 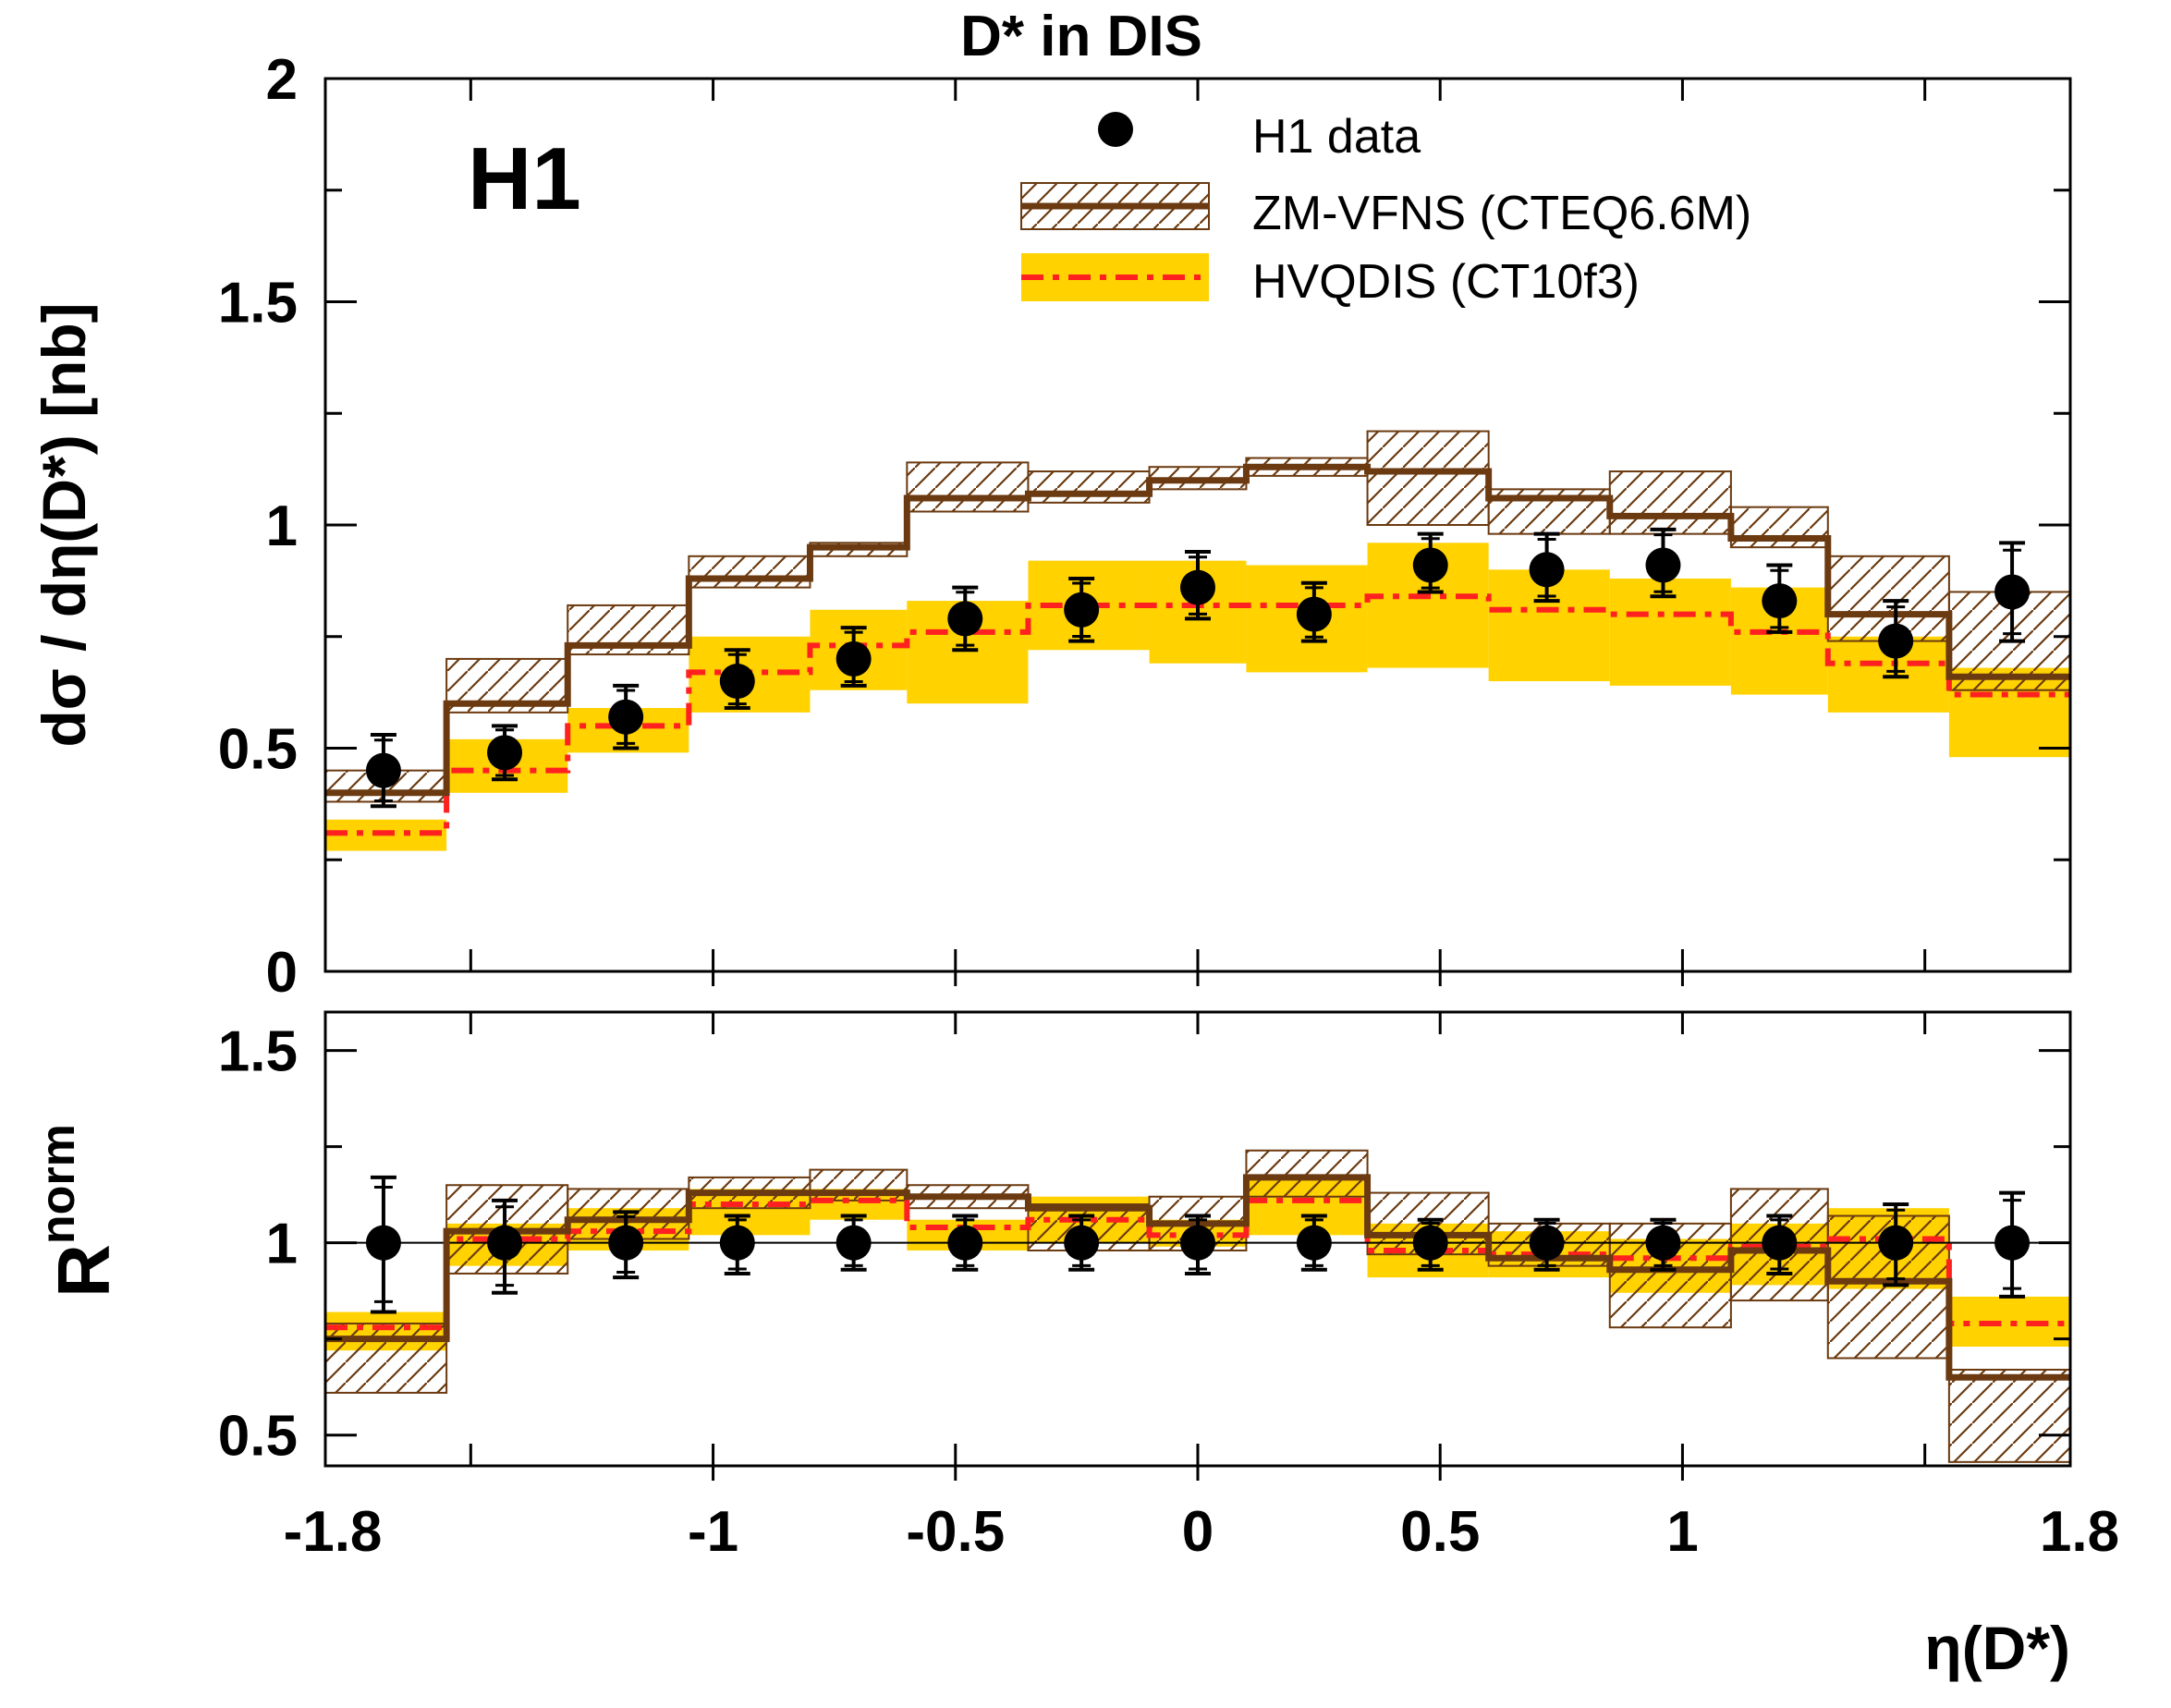 I want to click on legend-marker-h1-data, so click(x=1115, y=129).